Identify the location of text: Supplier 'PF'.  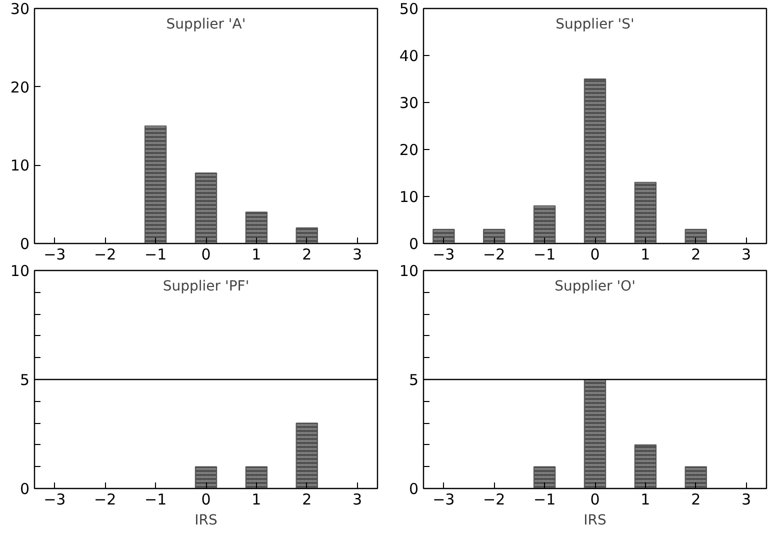
(206, 286).